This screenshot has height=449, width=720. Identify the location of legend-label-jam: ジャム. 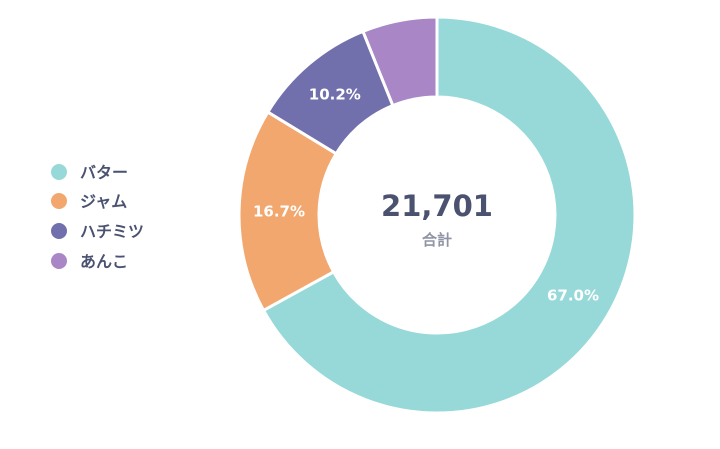
(103, 201).